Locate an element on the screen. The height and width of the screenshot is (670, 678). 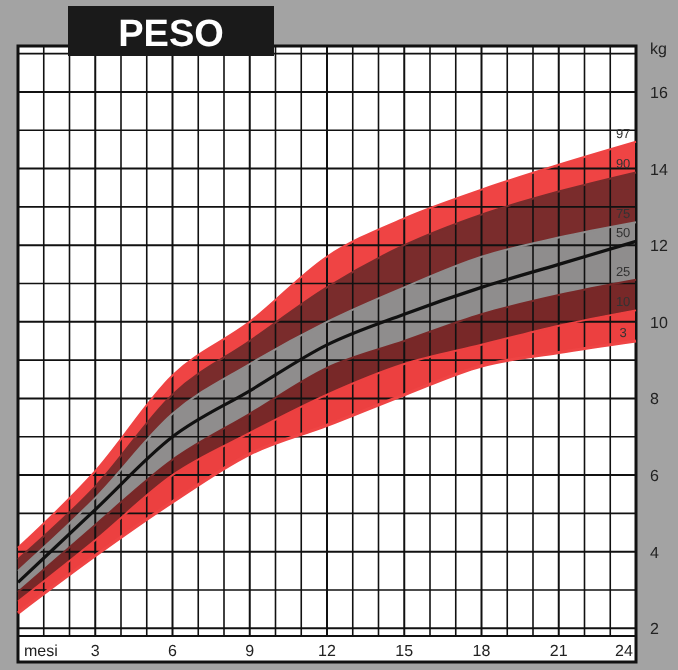
x-tick-label: 3 is located at coordinates (95, 651).